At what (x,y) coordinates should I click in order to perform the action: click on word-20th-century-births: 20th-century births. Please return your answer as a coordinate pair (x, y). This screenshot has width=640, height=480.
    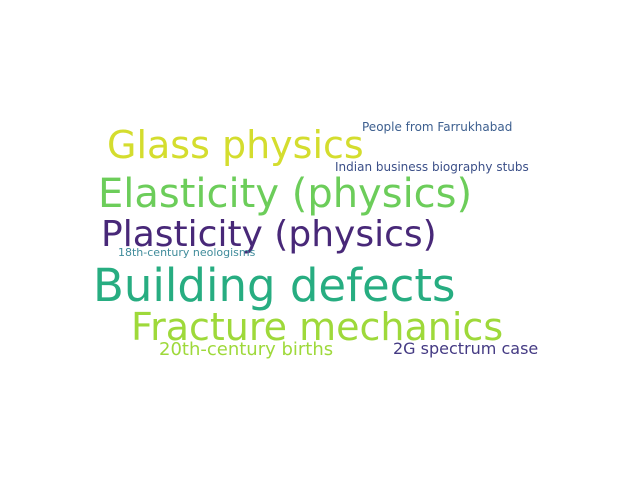
    Looking at the image, I should click on (246, 349).